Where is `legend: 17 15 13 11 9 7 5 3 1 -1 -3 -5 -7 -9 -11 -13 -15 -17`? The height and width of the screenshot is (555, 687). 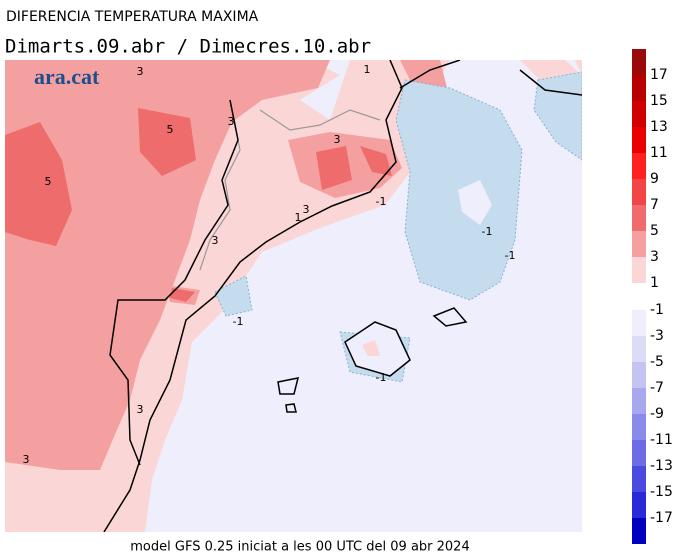 legend: 17 15 13 11 9 7 5 3 1 -1 -3 -5 -7 -9 -11 -13 -15 -17 is located at coordinates (652, 296).